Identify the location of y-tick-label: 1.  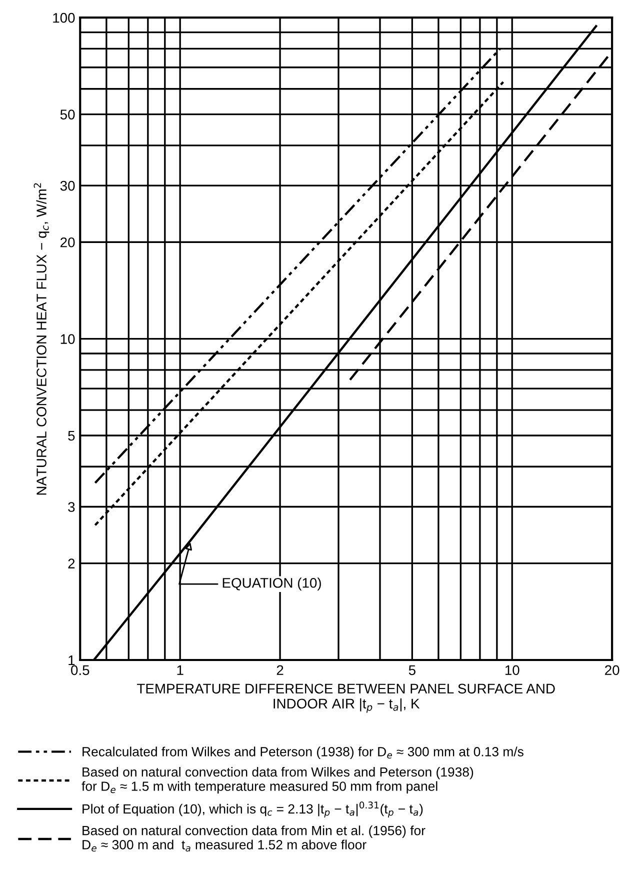
(71, 660).